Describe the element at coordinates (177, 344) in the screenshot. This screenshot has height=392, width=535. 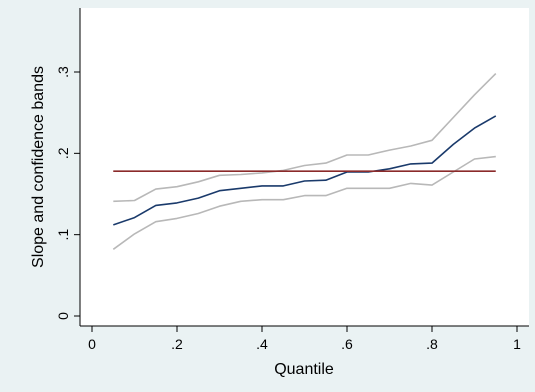
I see `x-tick-label: .2` at that location.